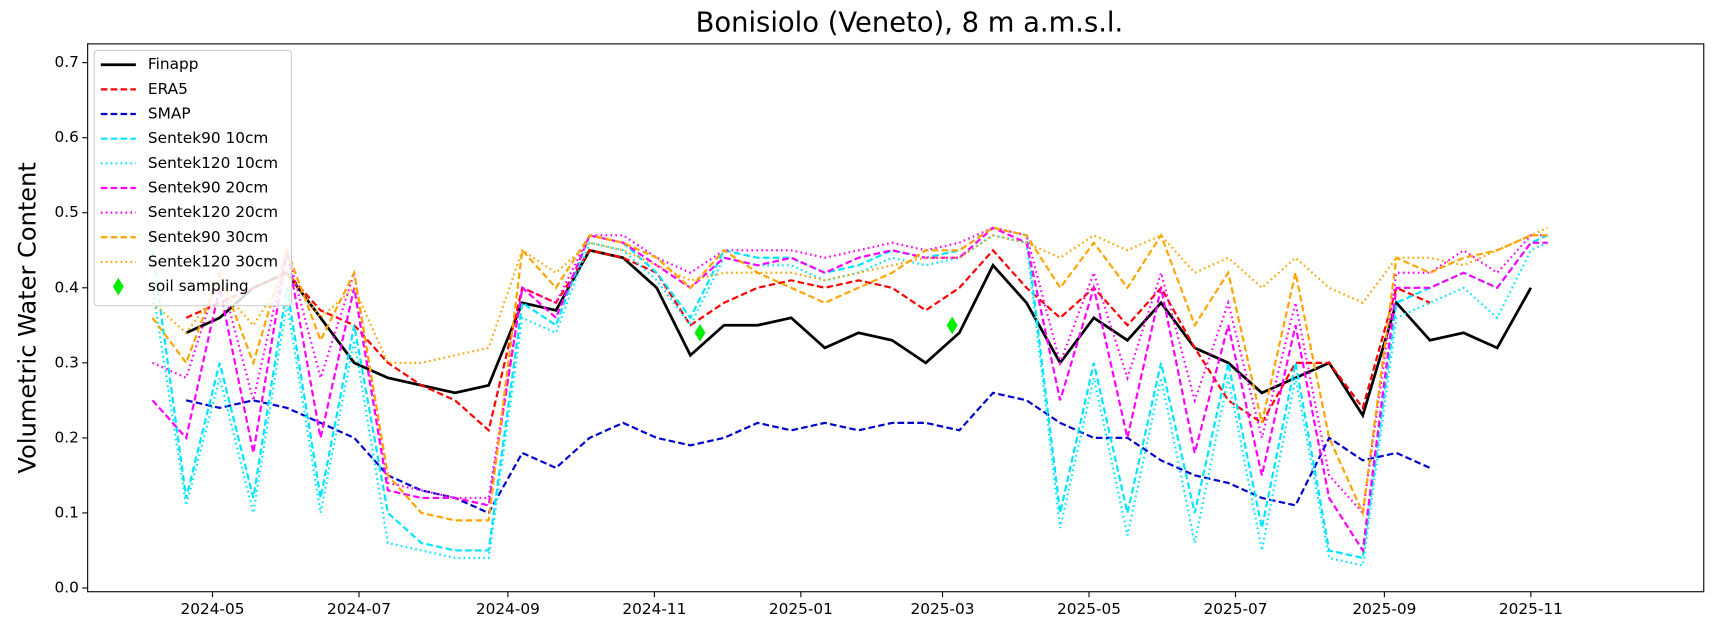 The height and width of the screenshot is (617, 1718). What do you see at coordinates (1089, 608) in the screenshot?
I see `x-tick-label: 2025-05` at bounding box center [1089, 608].